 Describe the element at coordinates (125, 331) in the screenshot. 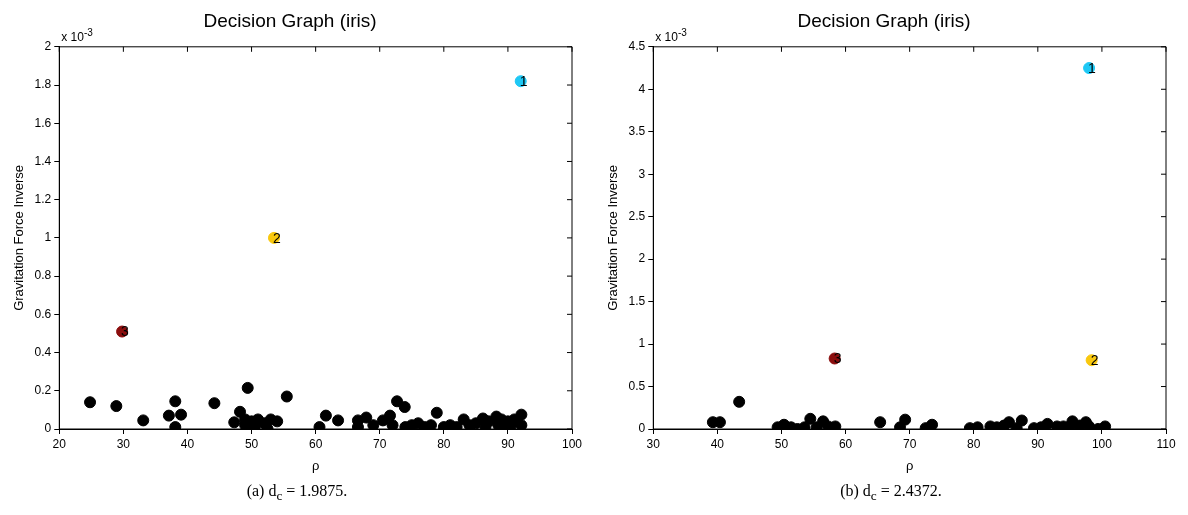

I see `annotation: 3` at that location.